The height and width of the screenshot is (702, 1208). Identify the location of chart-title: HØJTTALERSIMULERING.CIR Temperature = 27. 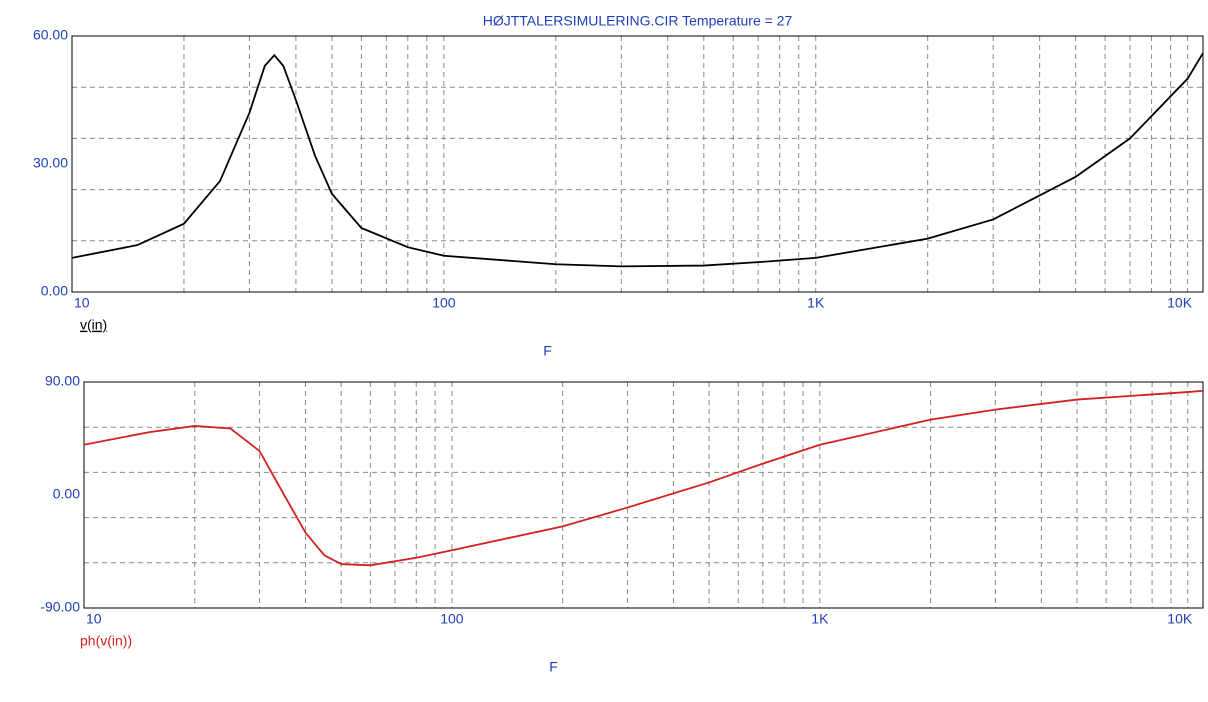
(638, 21).